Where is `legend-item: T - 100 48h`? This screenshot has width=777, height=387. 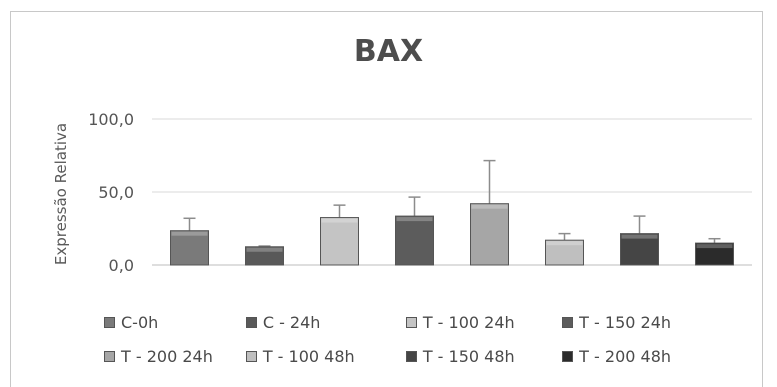 legend-item: T - 100 48h is located at coordinates (325, 356).